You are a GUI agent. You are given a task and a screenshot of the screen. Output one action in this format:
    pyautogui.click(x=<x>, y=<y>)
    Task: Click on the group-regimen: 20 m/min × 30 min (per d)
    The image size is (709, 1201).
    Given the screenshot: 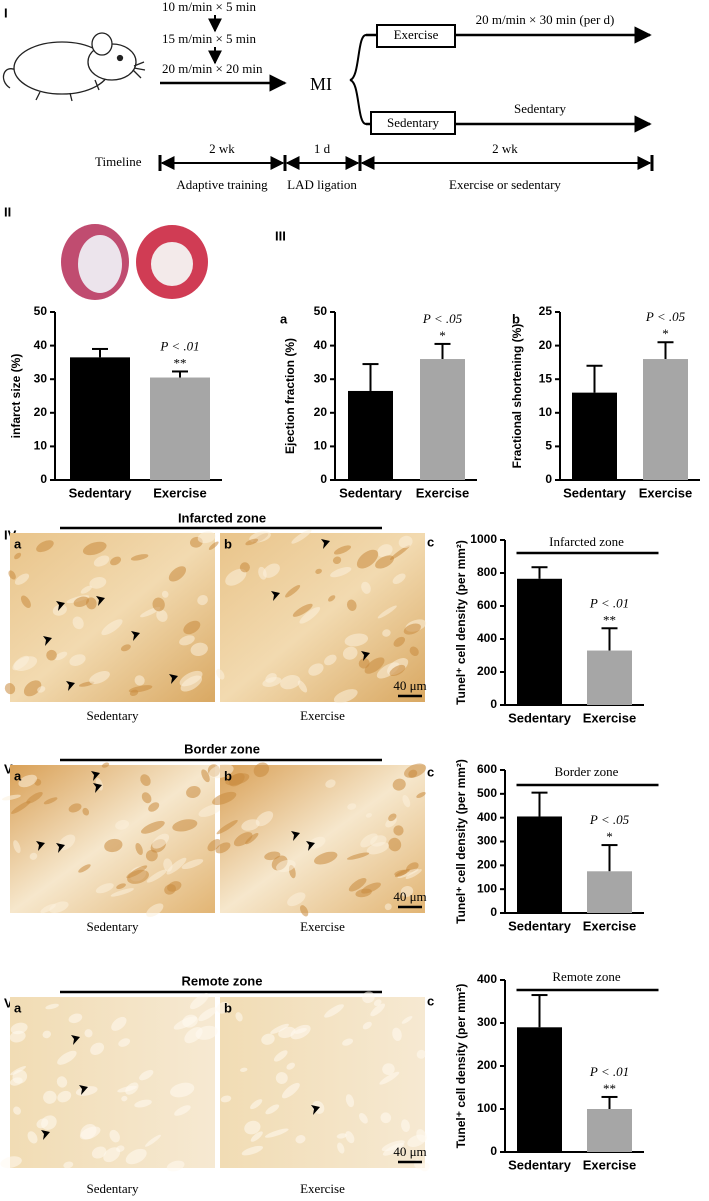 What is the action you would take?
    pyautogui.click(x=545, y=19)
    